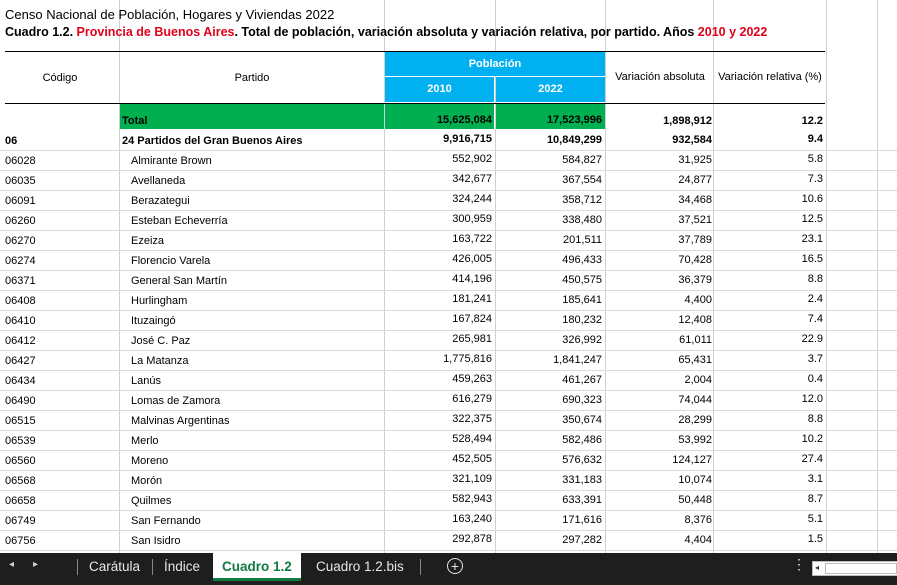 The width and height of the screenshot is (897, 585). I want to click on row-2022: 326,992, so click(582, 340).